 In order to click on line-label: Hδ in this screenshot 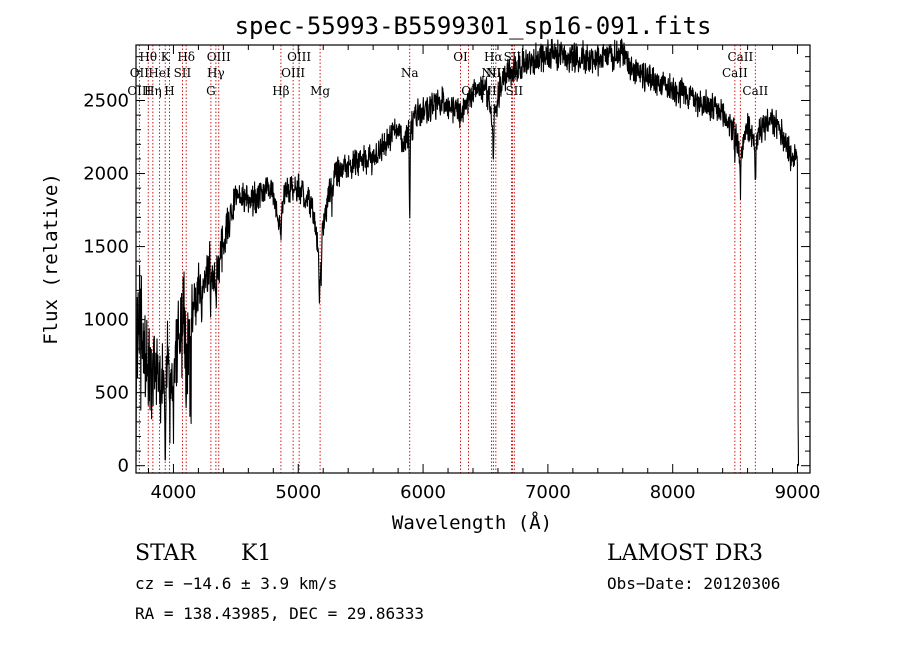, I will do `click(186, 57)`.